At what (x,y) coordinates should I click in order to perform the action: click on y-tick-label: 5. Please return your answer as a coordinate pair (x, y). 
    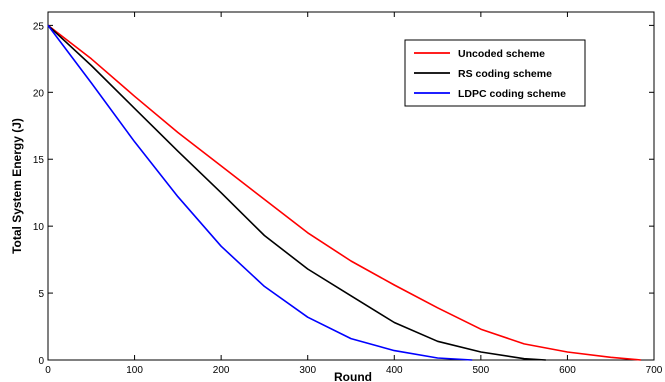
    Looking at the image, I should click on (41, 294).